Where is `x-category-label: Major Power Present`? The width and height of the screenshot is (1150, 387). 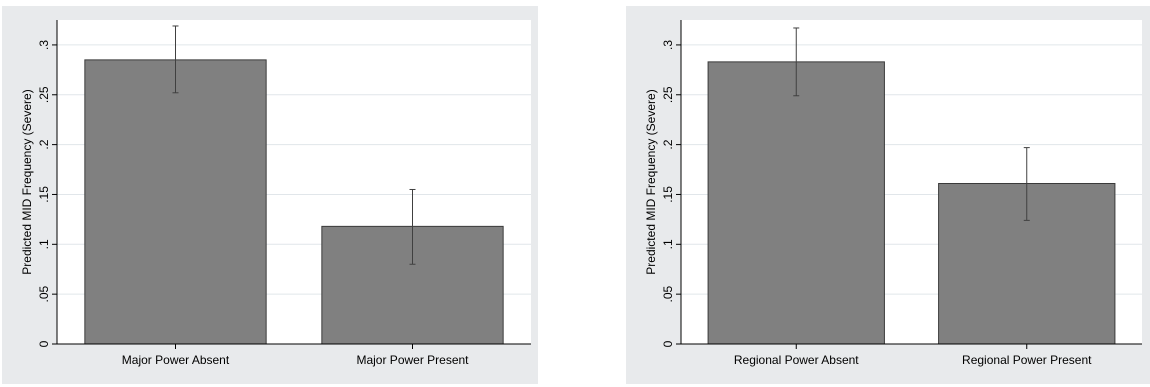 x-category-label: Major Power Present is located at coordinates (412, 360).